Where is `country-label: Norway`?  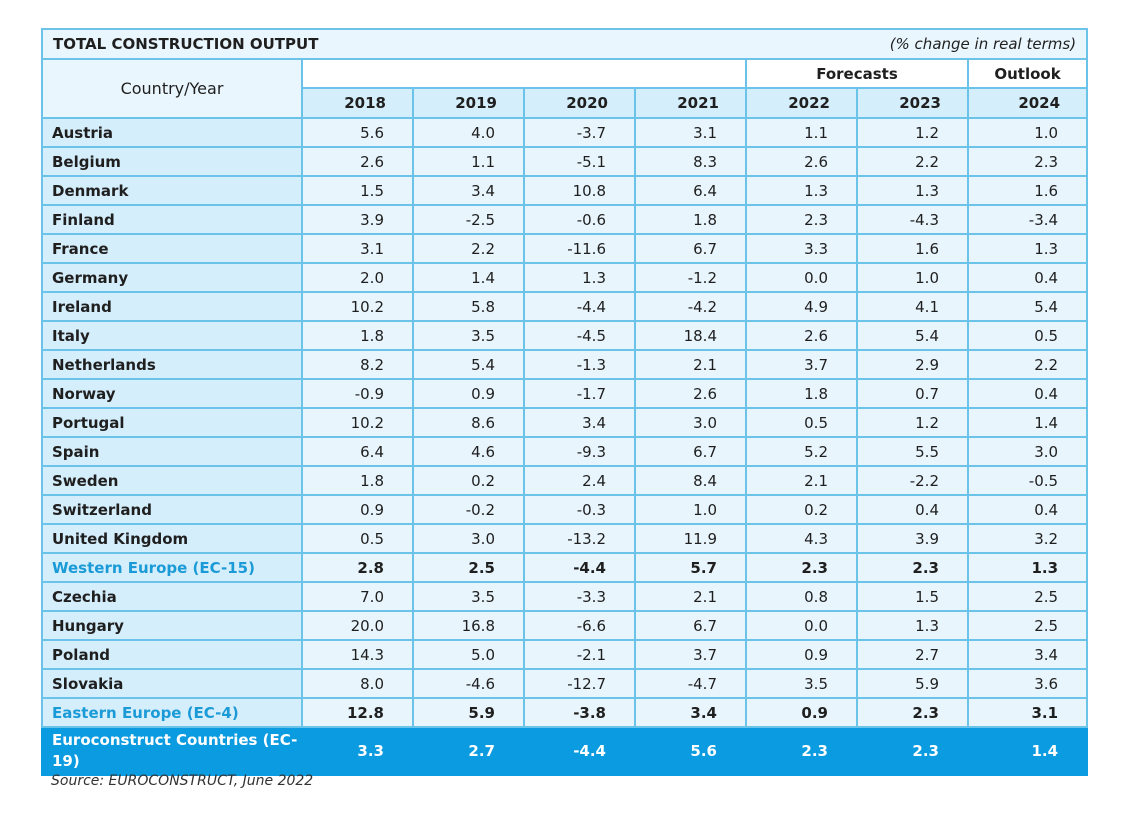
country-label: Norway is located at coordinates (172, 393).